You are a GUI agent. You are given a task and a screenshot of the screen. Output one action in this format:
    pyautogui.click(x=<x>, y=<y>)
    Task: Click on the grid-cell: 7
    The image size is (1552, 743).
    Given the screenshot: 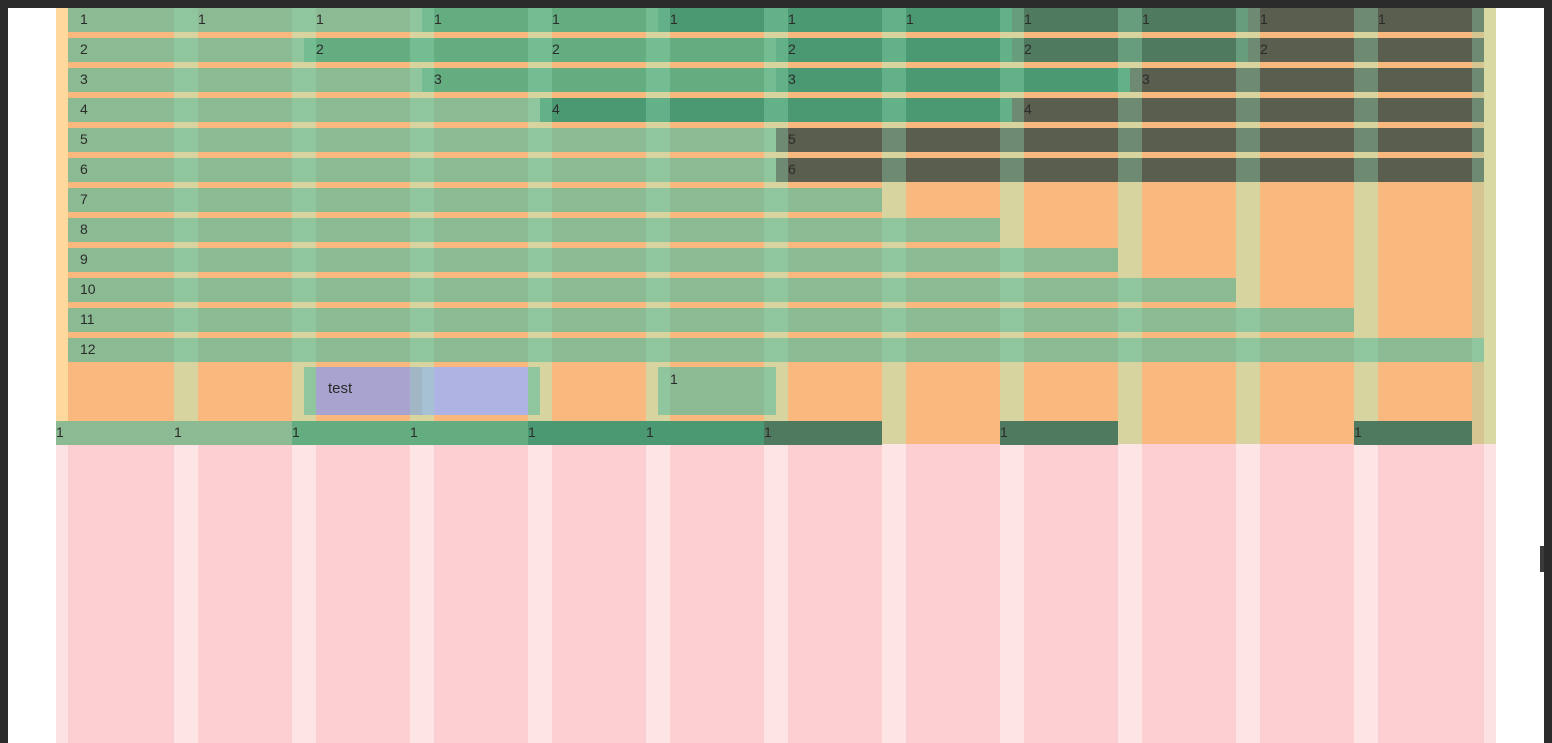 What is the action you would take?
    pyautogui.click(x=475, y=200)
    